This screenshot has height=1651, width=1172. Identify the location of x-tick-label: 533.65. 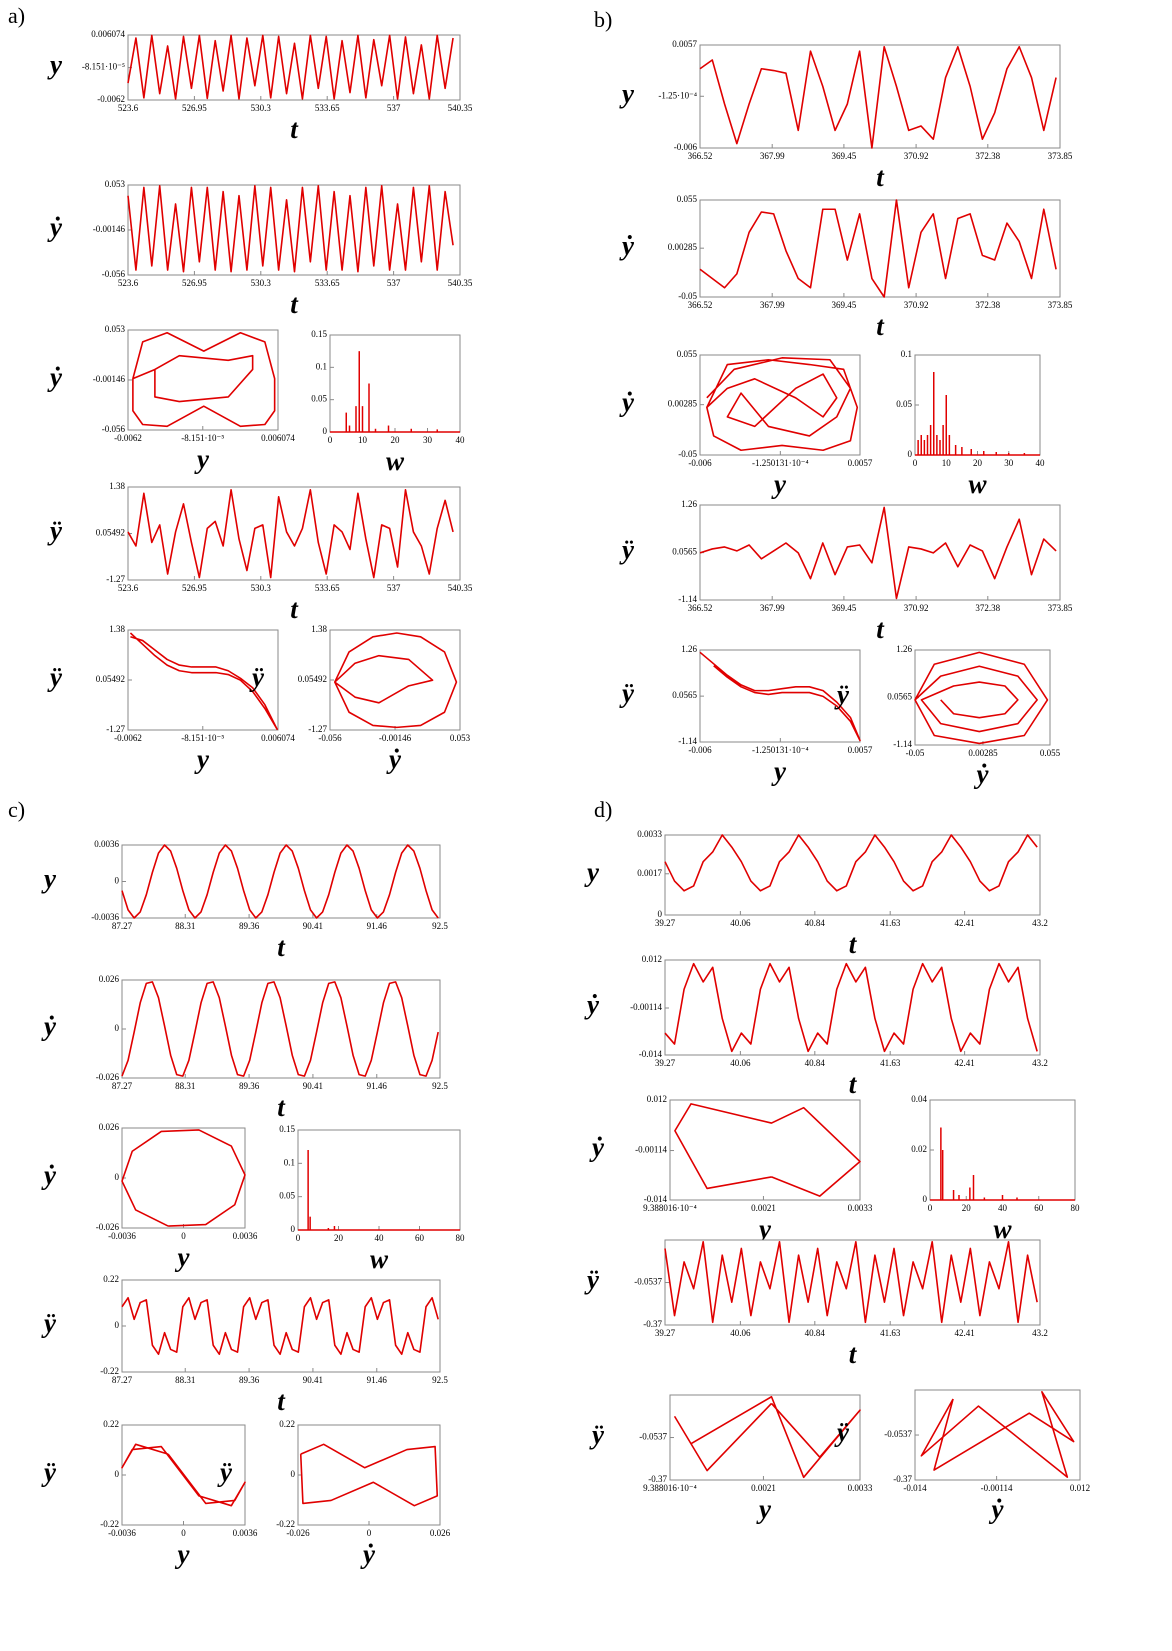
(327, 588).